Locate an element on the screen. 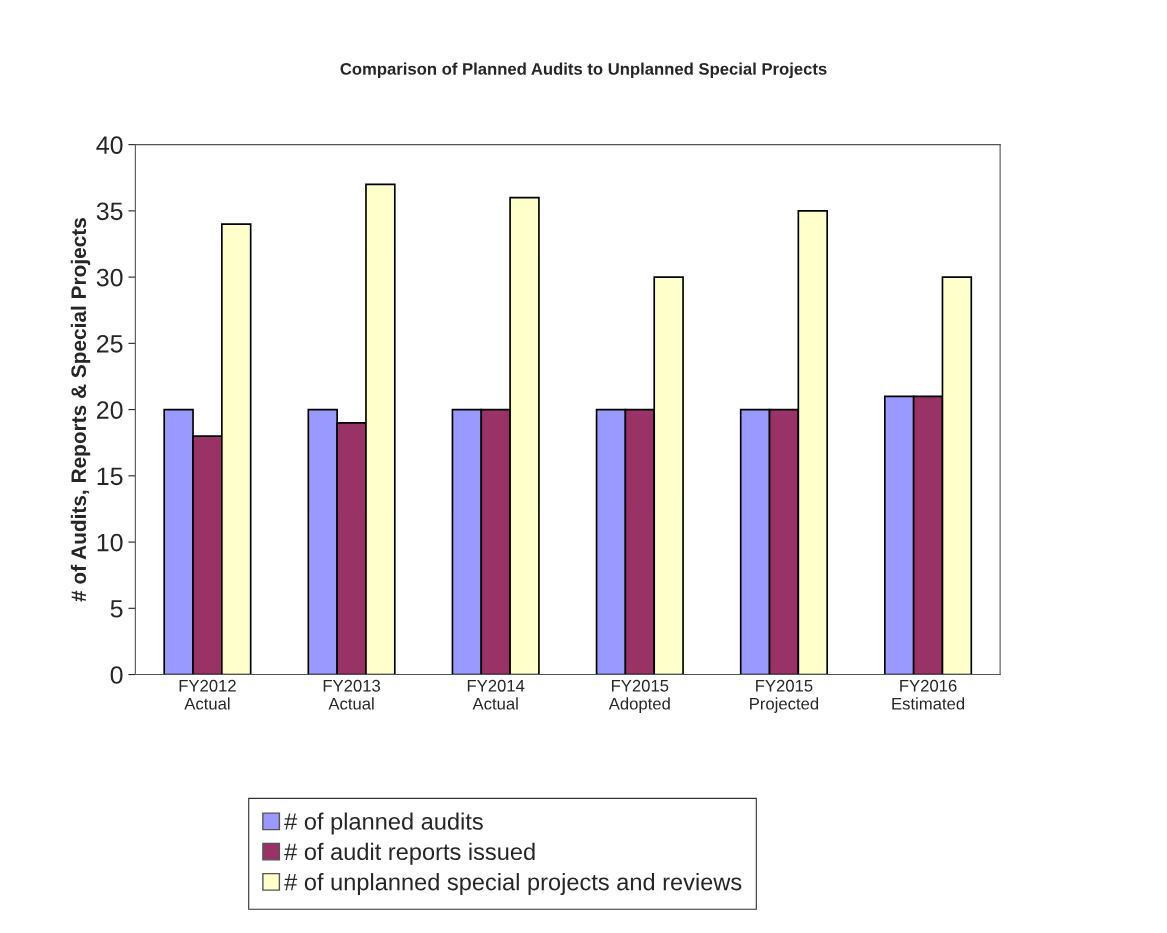  y-tick-label: 25 is located at coordinates (110, 343).